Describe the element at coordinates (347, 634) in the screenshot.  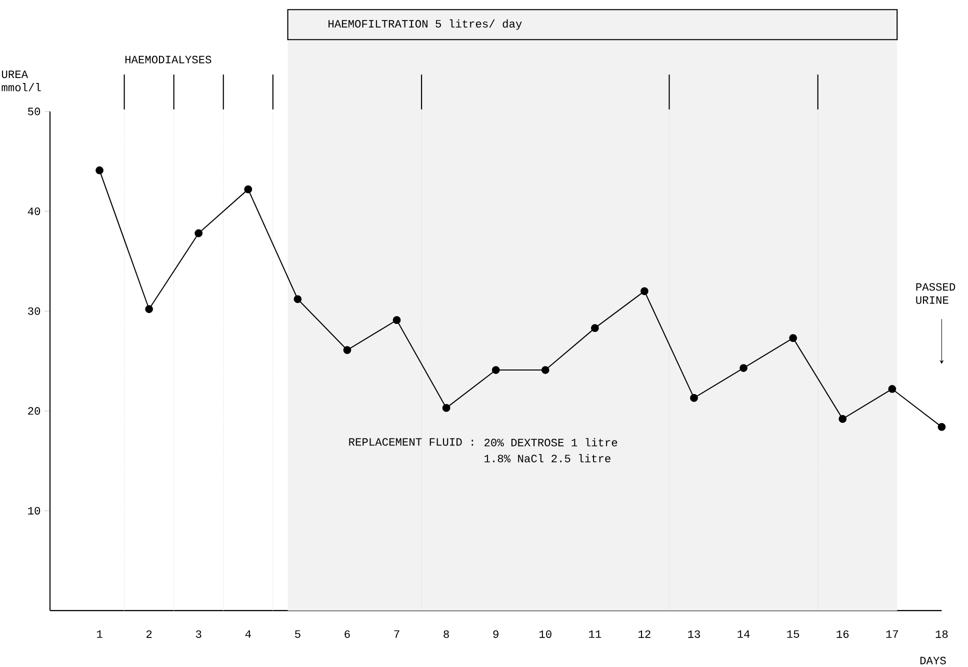
I see `x-tick-label: 6` at that location.